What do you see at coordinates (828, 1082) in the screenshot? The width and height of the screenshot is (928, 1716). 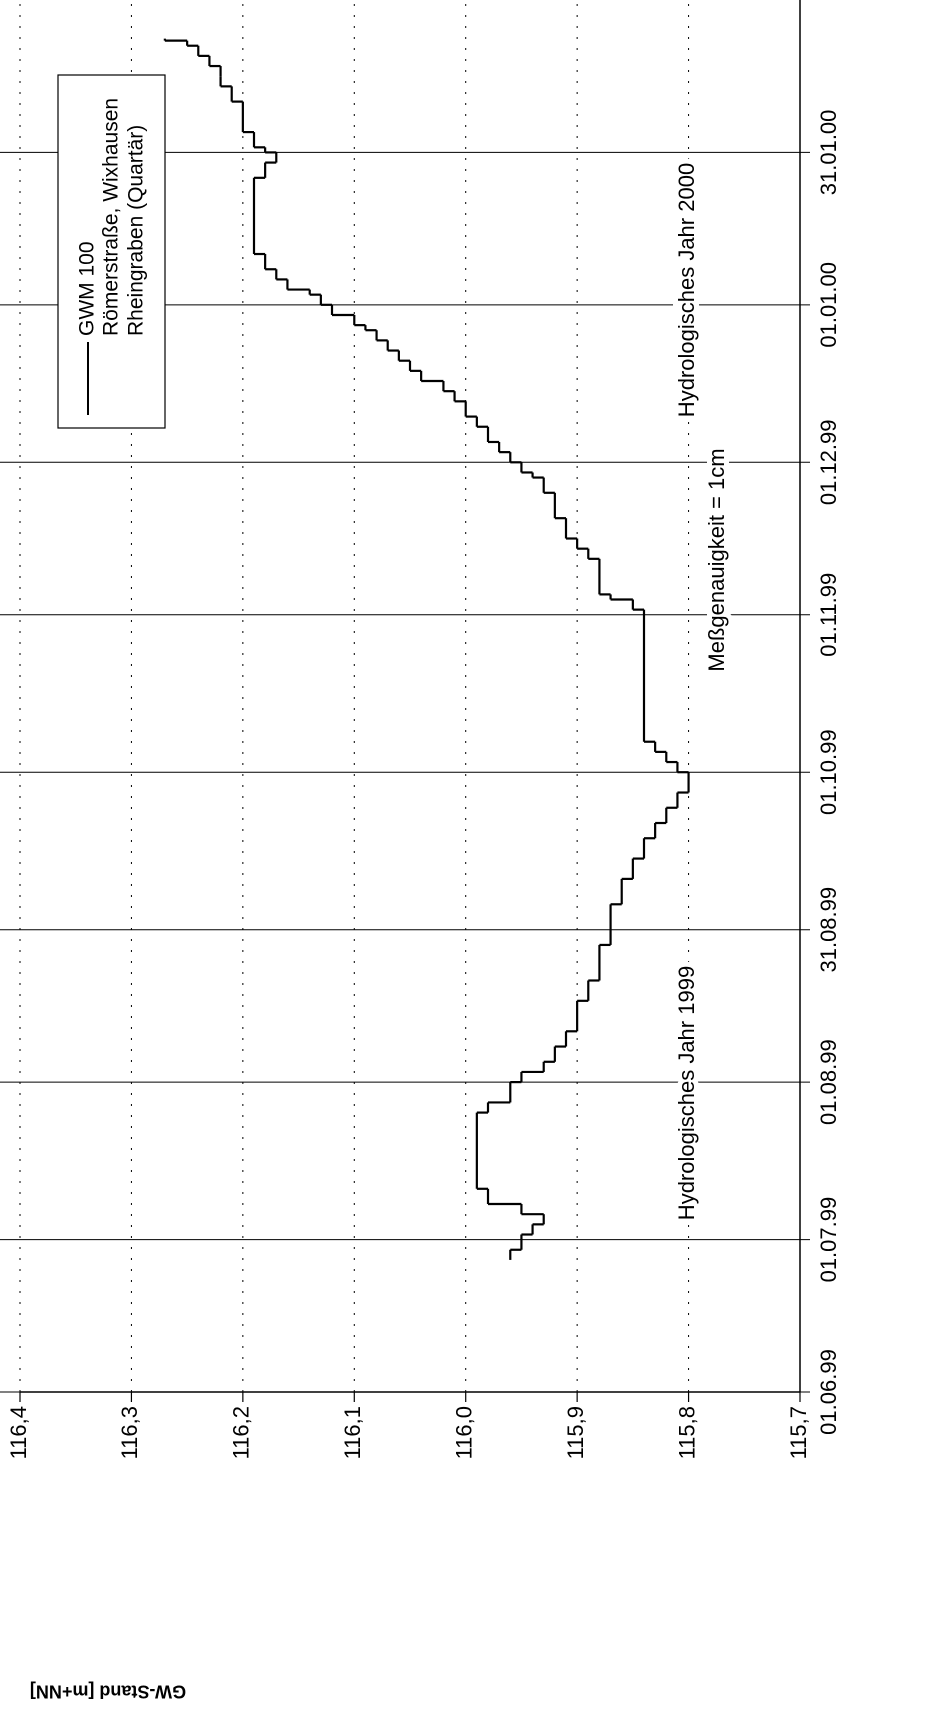 I see `x-tick-label: 01.08.99` at bounding box center [828, 1082].